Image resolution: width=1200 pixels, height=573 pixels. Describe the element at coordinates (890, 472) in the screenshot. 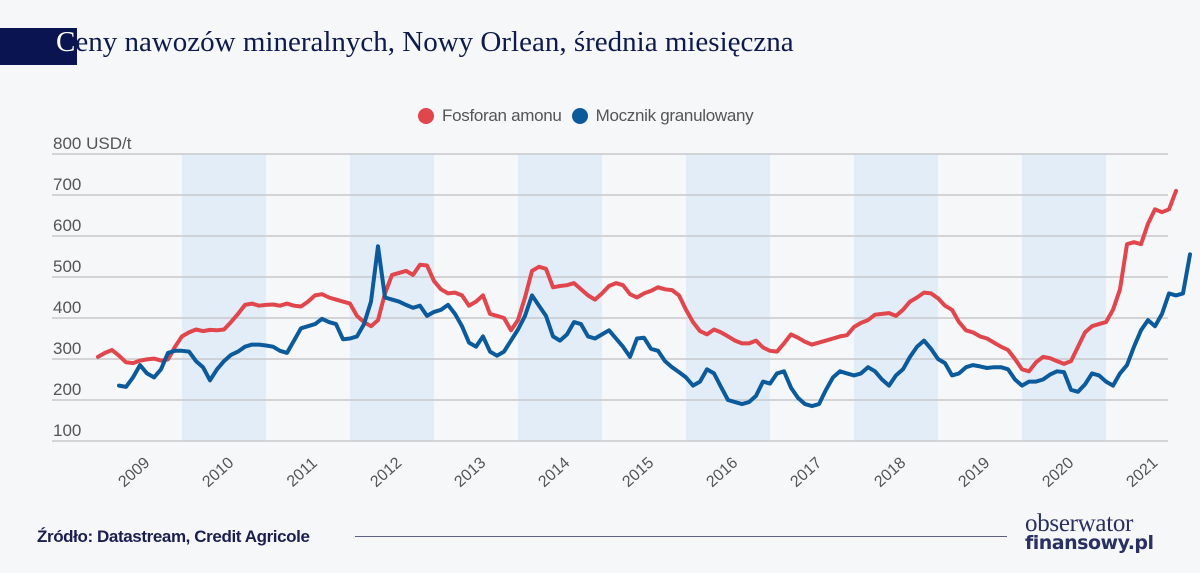

I see `x-tick-label: 2018` at that location.